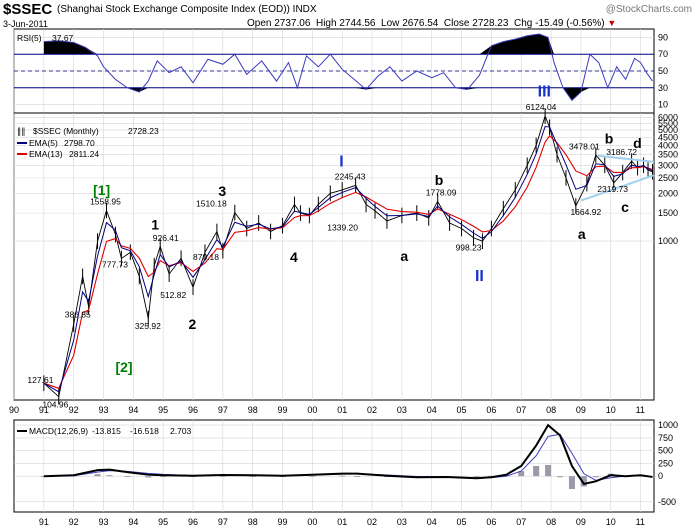 This screenshot has height=530, width=700. Describe the element at coordinates (28, 9) in the screenshot. I see `chart-symbol: $SSEC` at that location.